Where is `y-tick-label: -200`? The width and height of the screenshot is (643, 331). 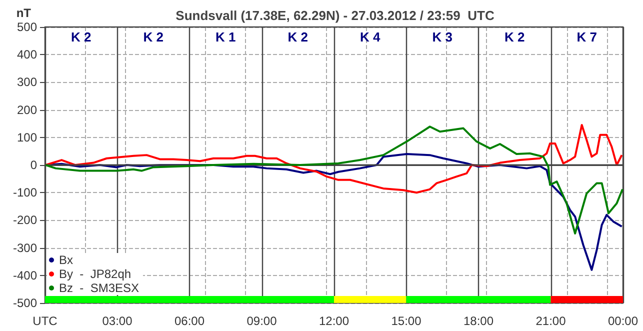 y-tick-label: -200 is located at coordinates (25, 220).